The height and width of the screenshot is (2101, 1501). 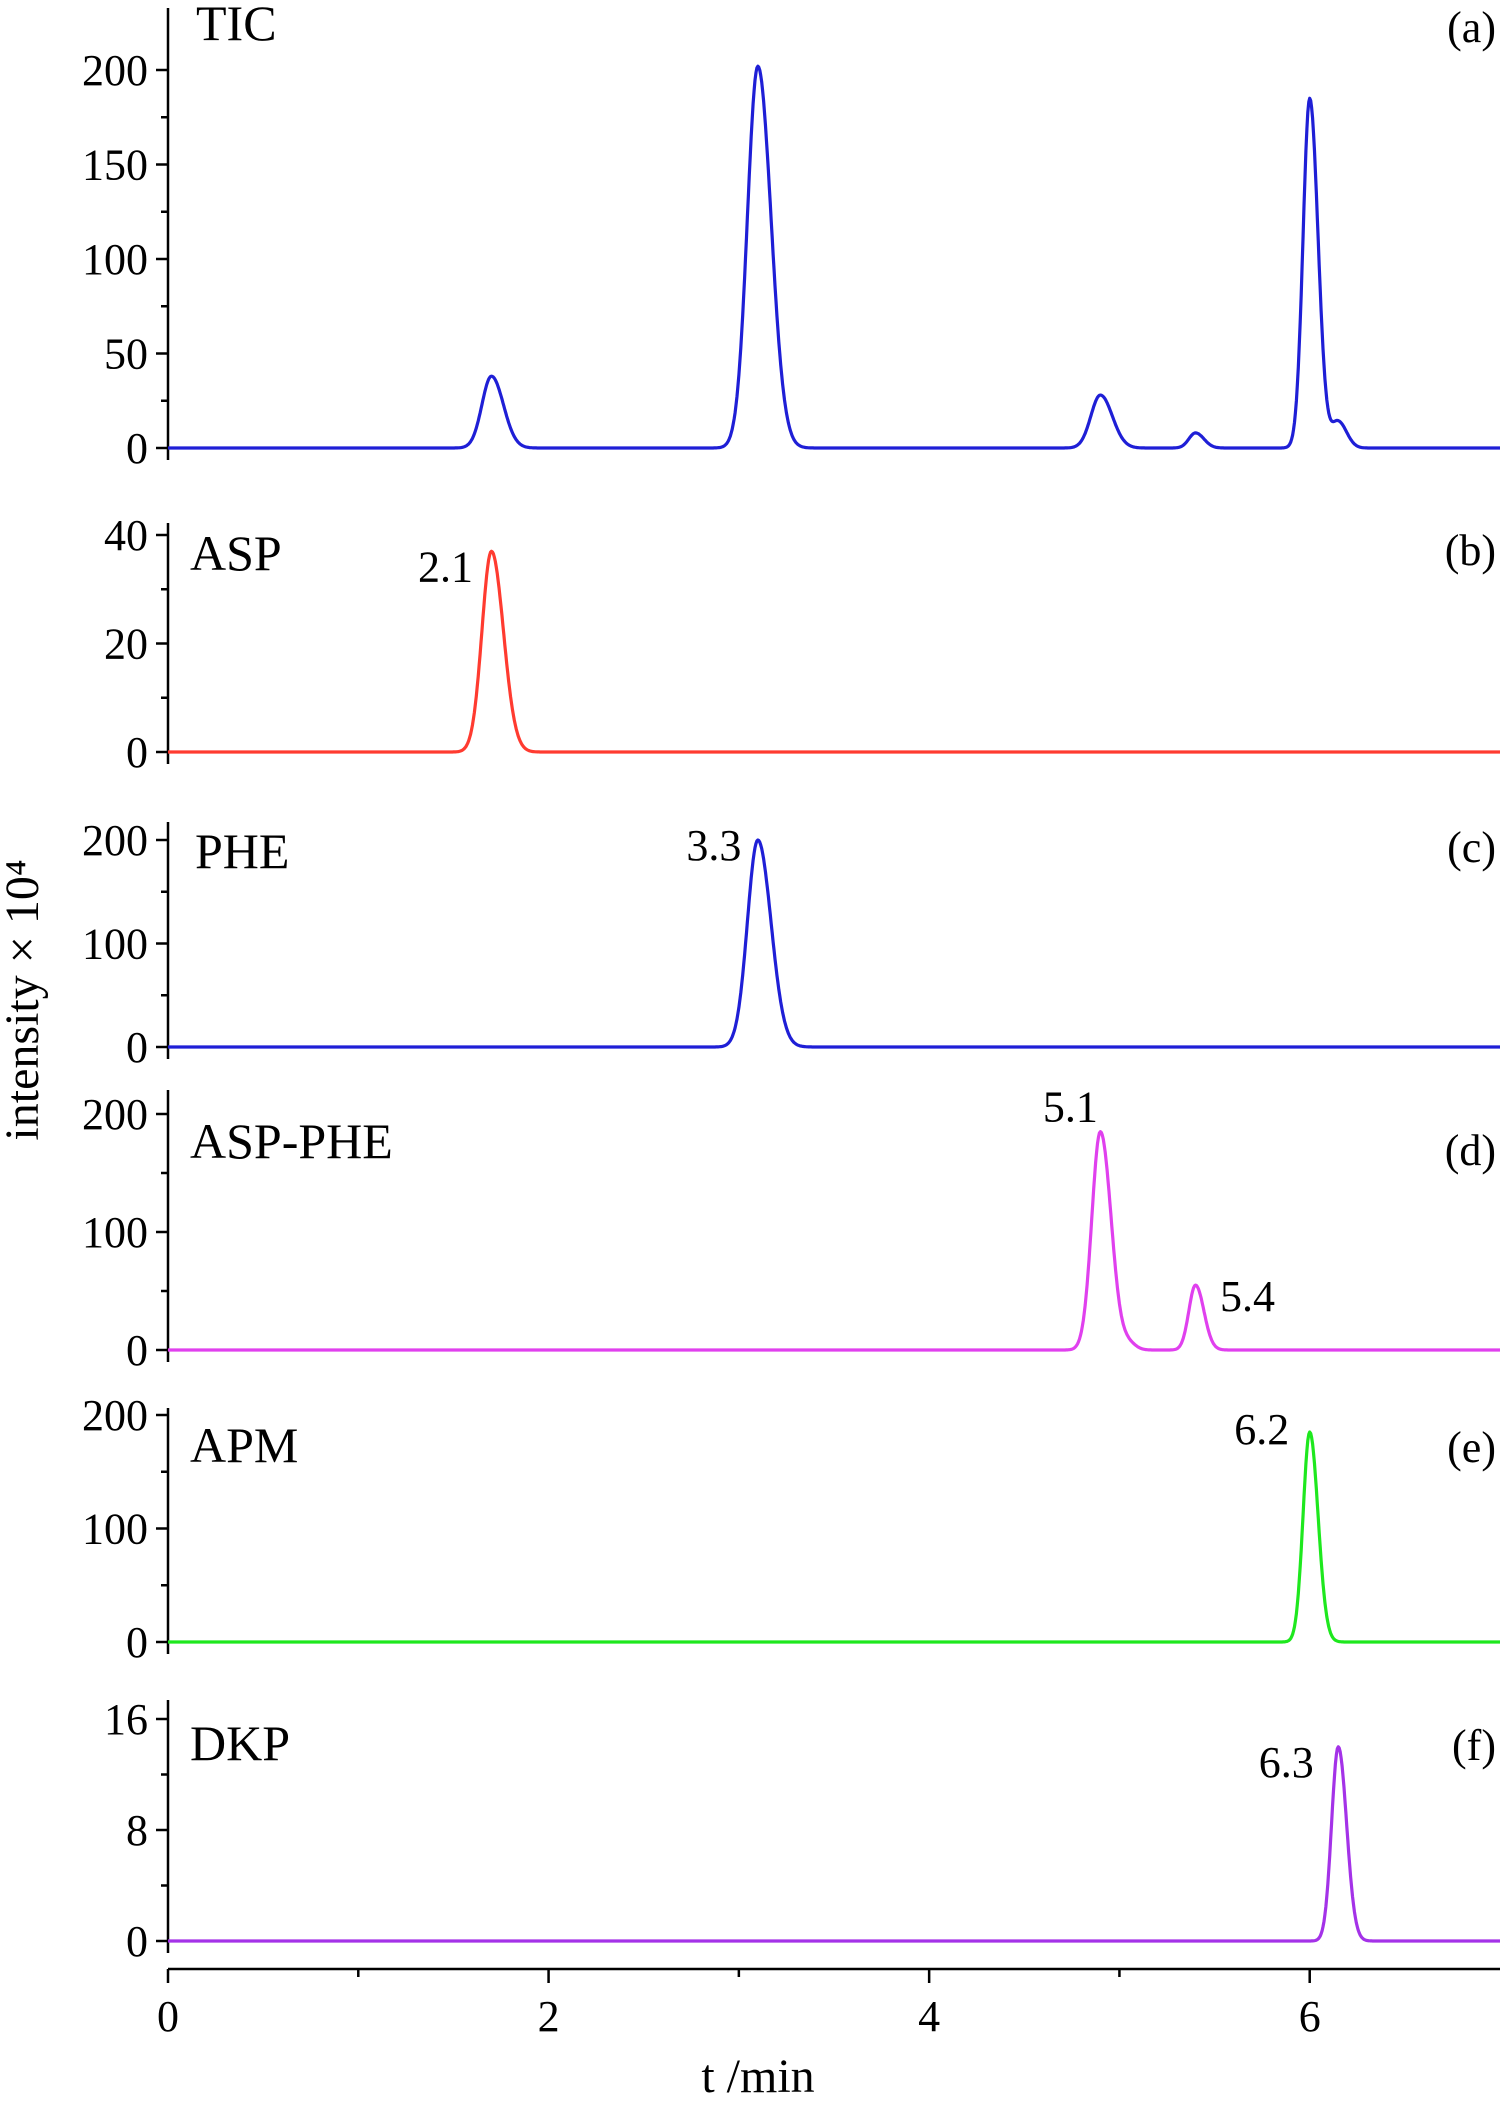 I want to click on panel-letter-e: (e), so click(x=1471, y=1447).